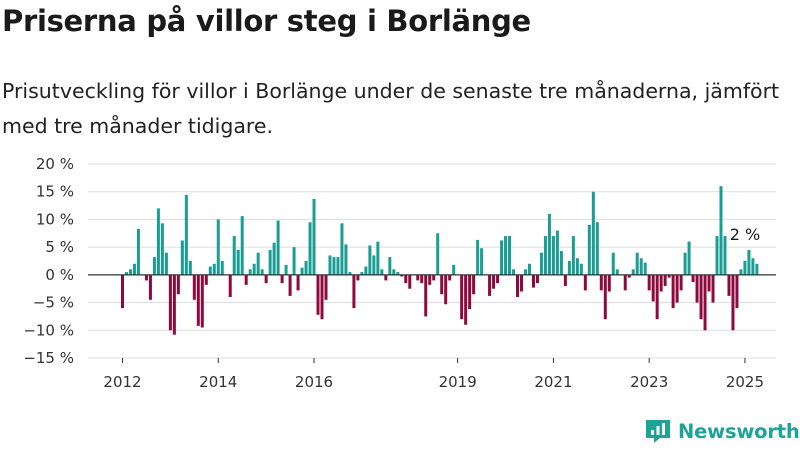 The width and height of the screenshot is (800, 450). What do you see at coordinates (48, 358) in the screenshot?
I see `y-tick-label: −15 %` at bounding box center [48, 358].